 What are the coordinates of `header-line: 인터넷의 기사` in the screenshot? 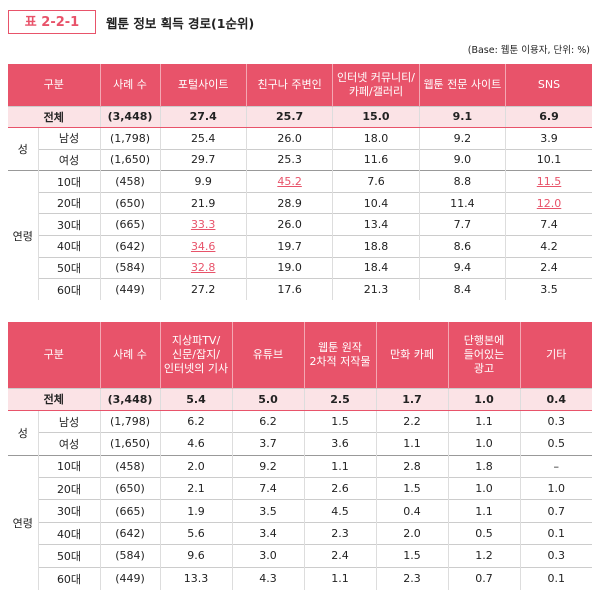 It's located at (196, 368).